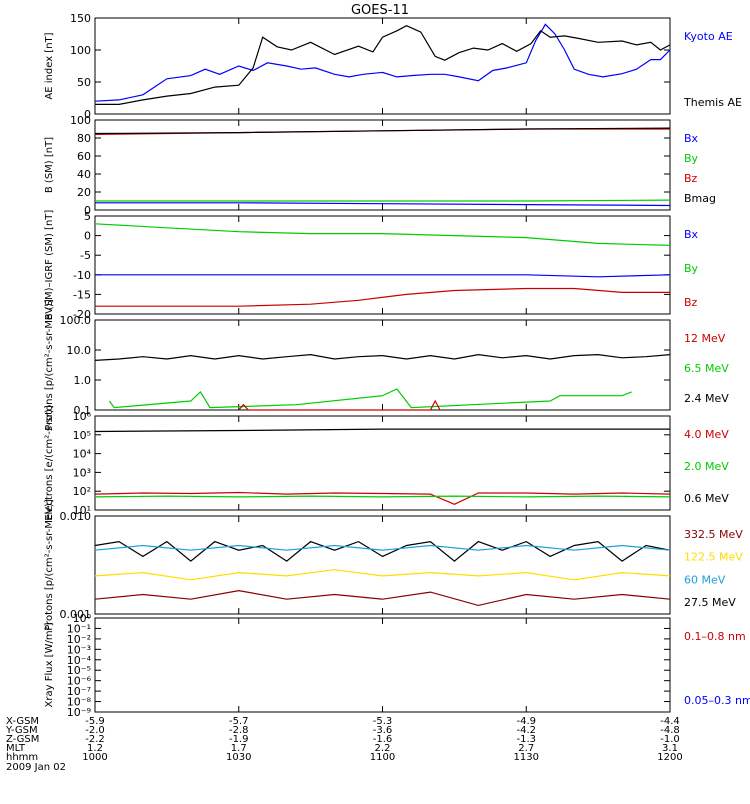 The image size is (750, 804). I want to click on legend-item: 12 MeV, so click(705, 338).